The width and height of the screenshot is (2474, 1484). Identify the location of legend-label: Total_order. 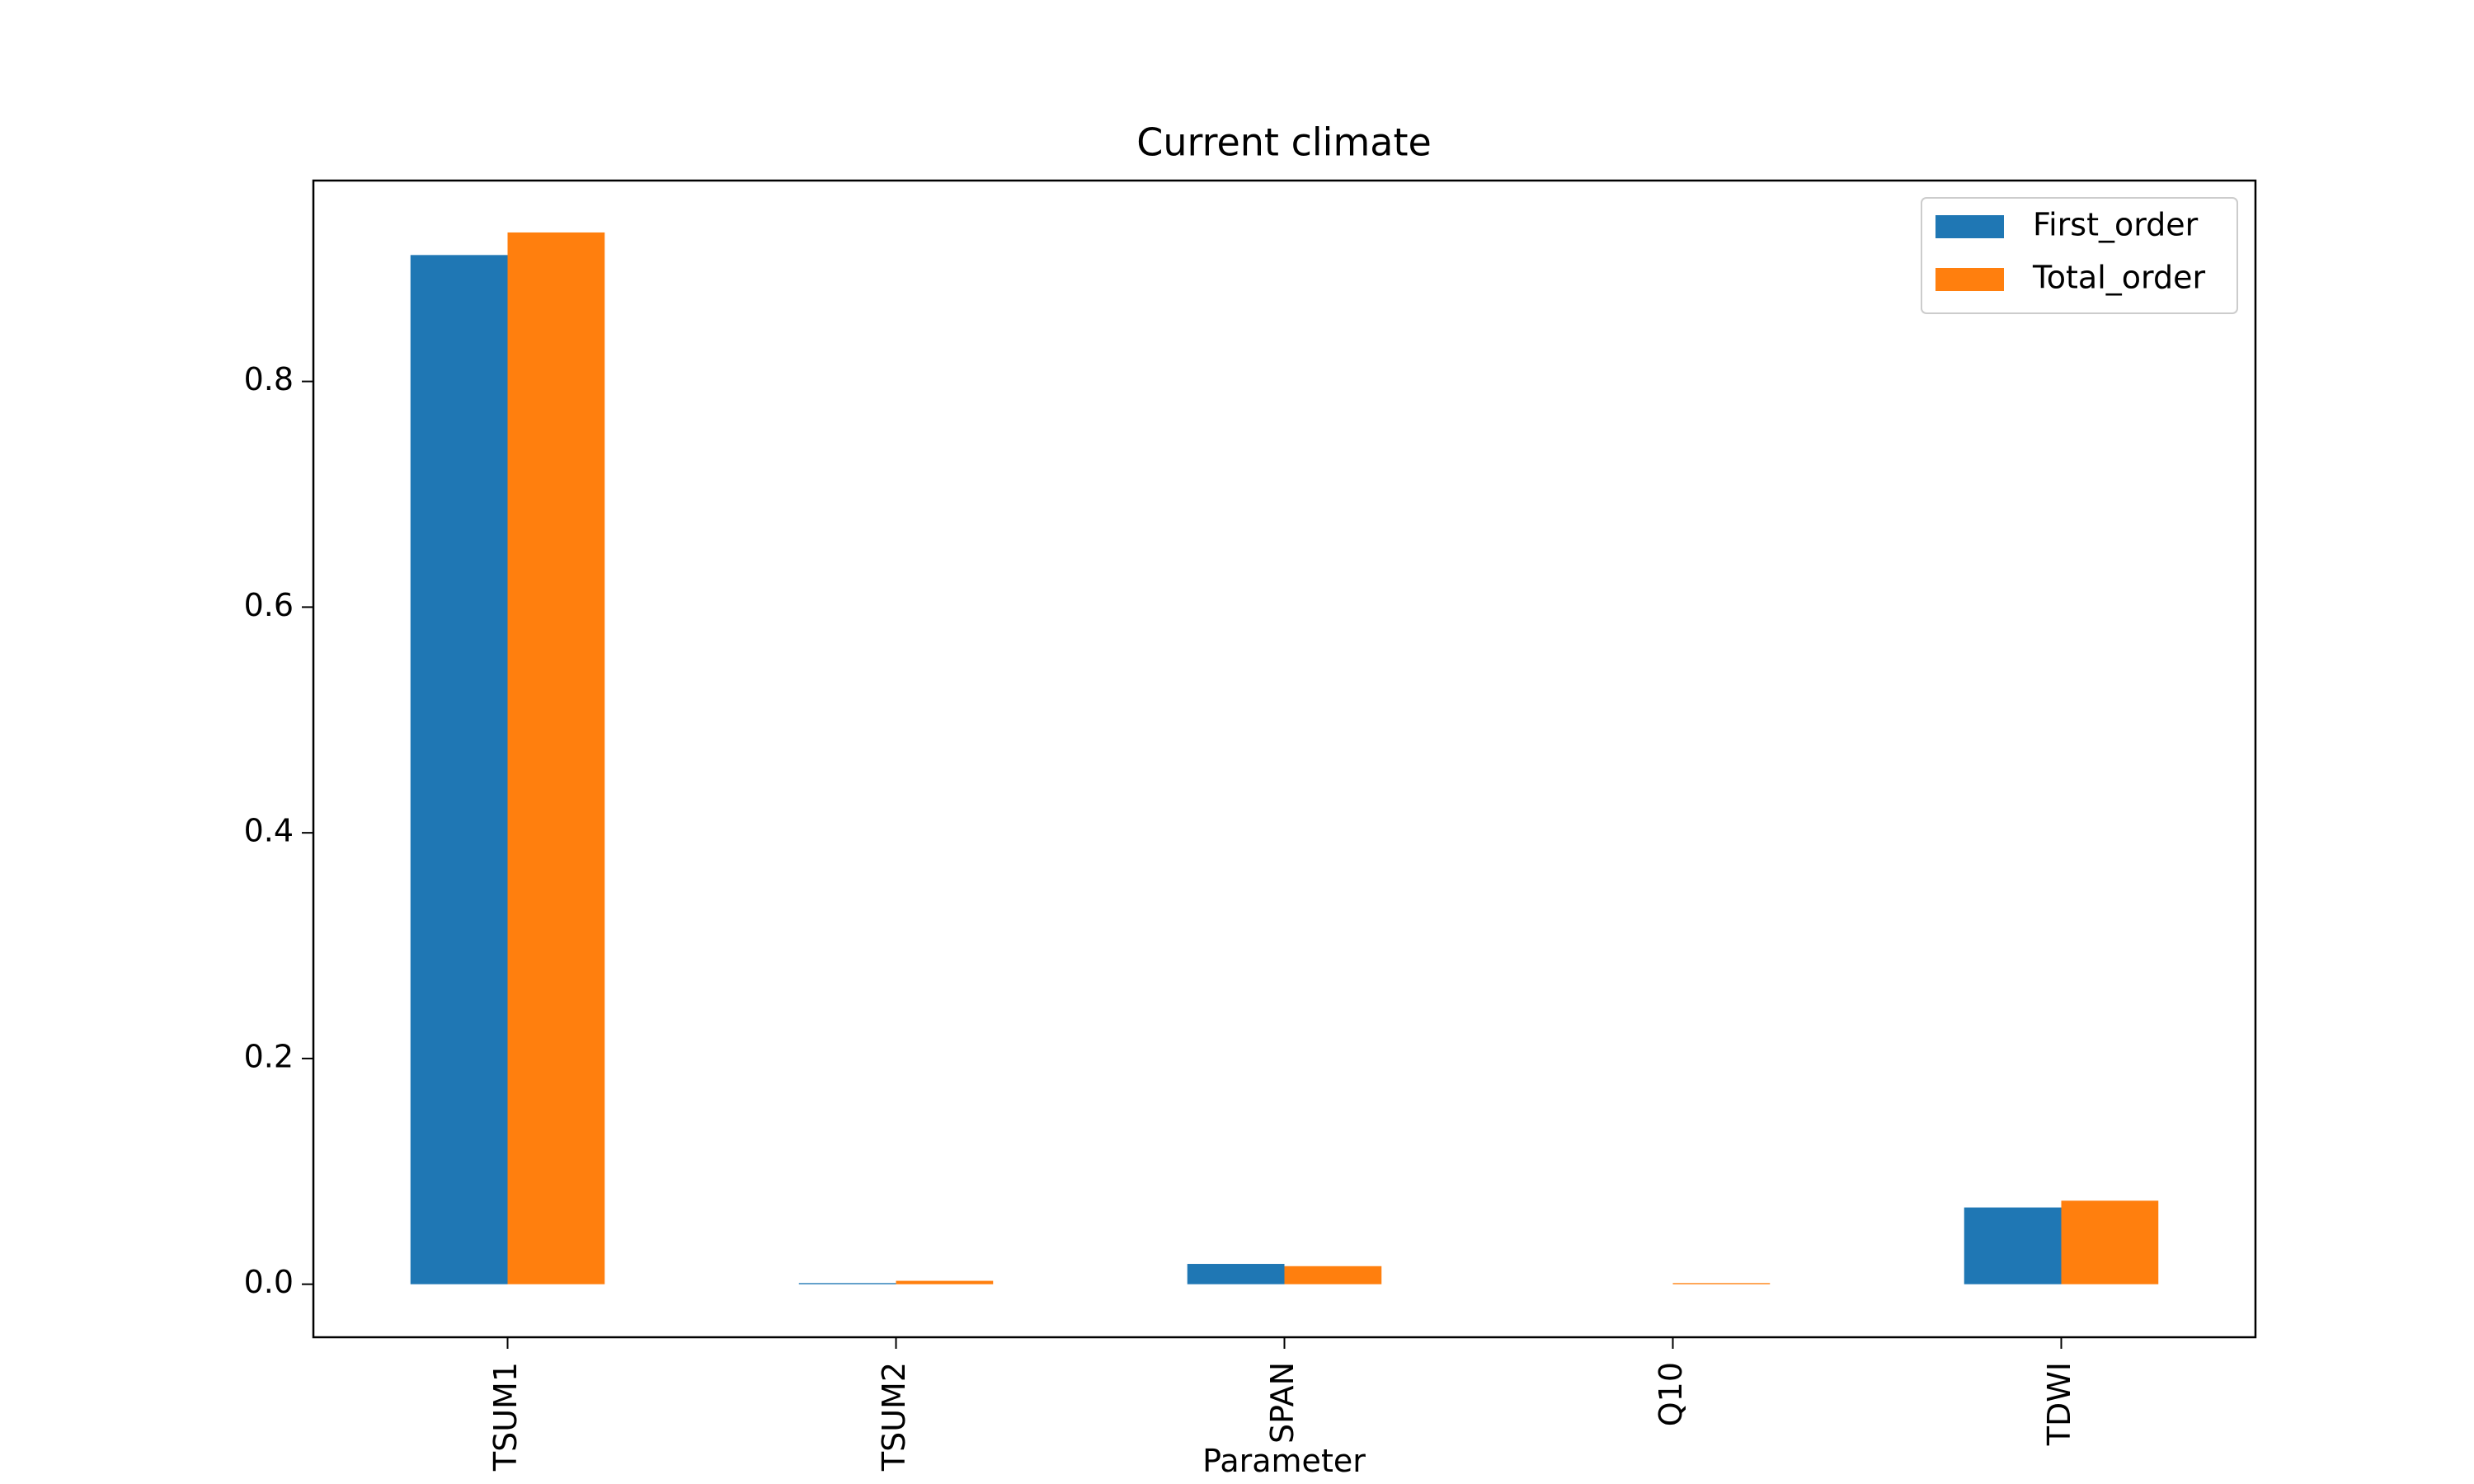
(2118, 278).